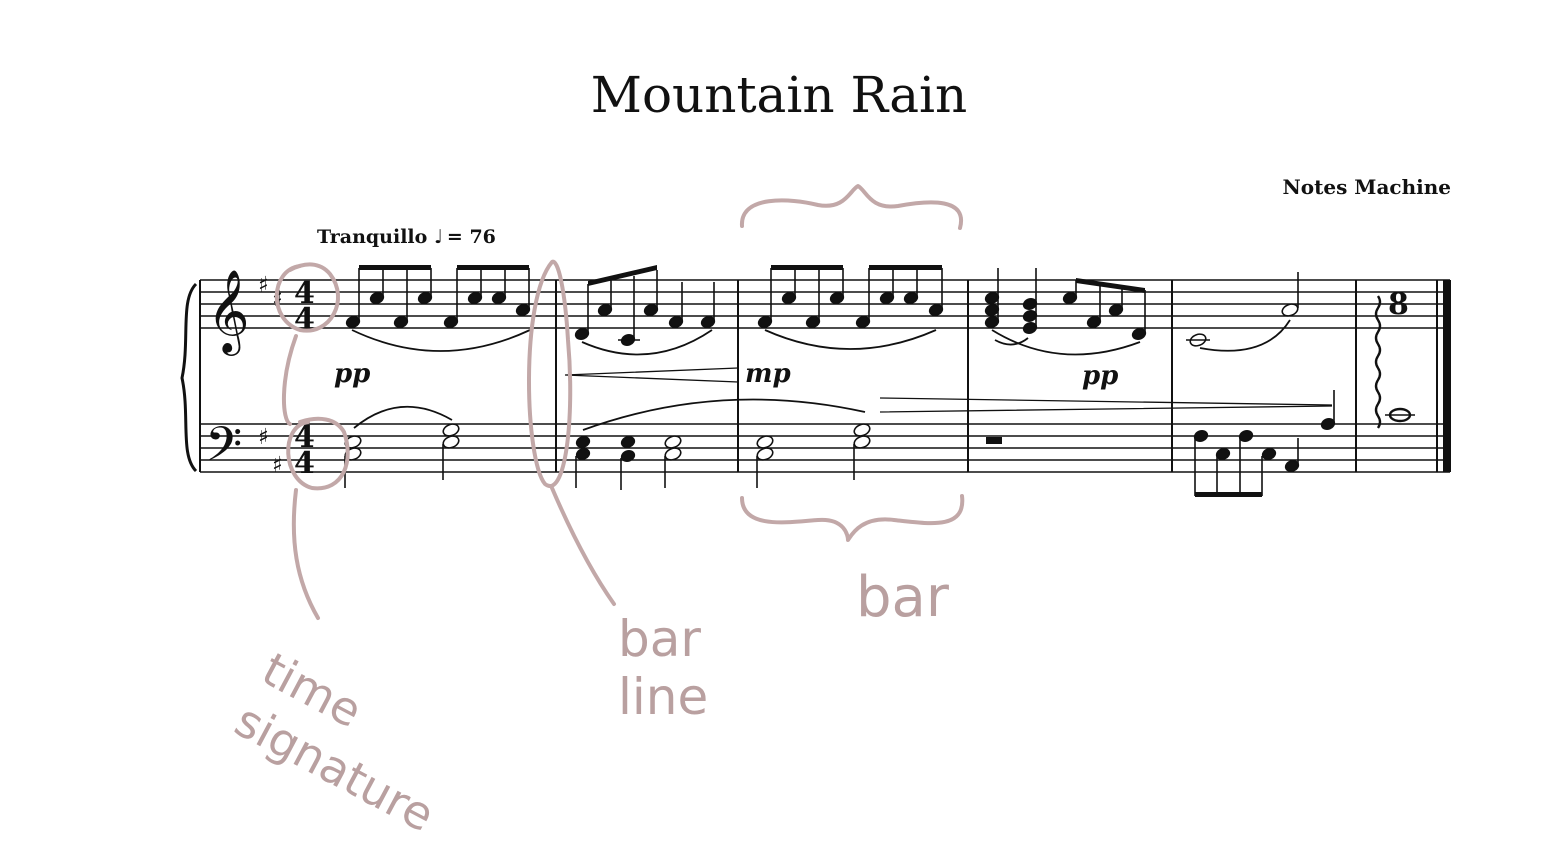  Describe the element at coordinates (372, 237) in the screenshot. I see `tempo-text: Tranquillo` at that location.